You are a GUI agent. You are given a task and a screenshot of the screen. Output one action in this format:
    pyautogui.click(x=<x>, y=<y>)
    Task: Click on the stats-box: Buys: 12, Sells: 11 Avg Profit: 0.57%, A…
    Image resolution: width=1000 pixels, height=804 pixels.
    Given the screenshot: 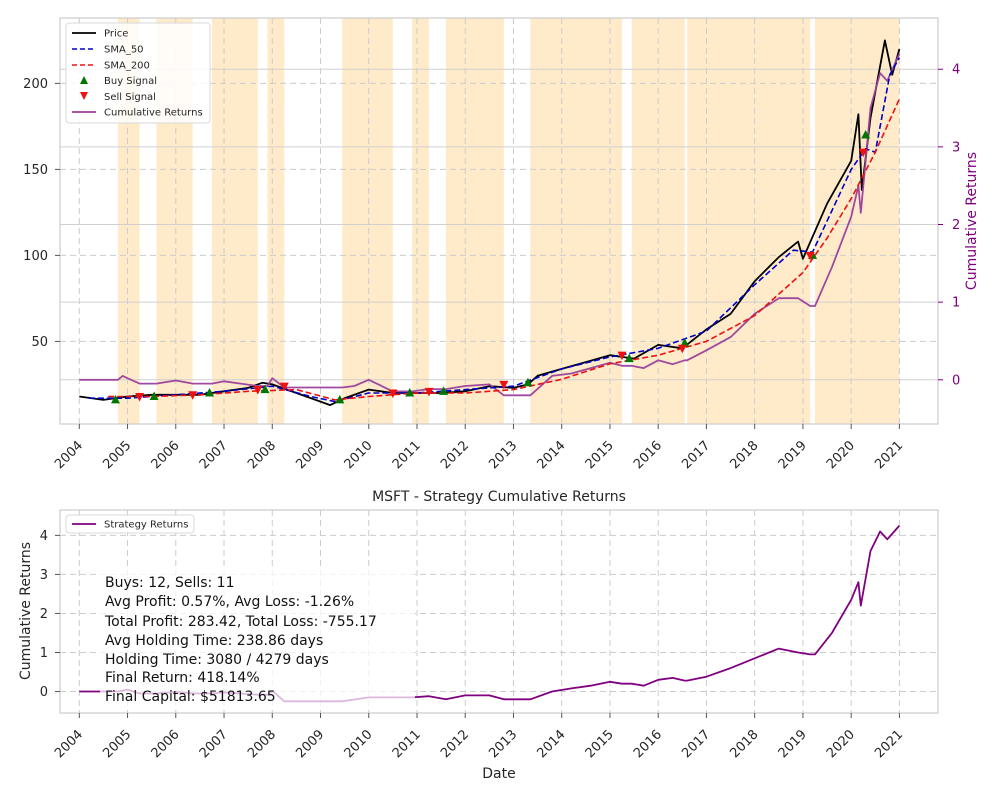 What is the action you would take?
    pyautogui.click(x=257, y=638)
    